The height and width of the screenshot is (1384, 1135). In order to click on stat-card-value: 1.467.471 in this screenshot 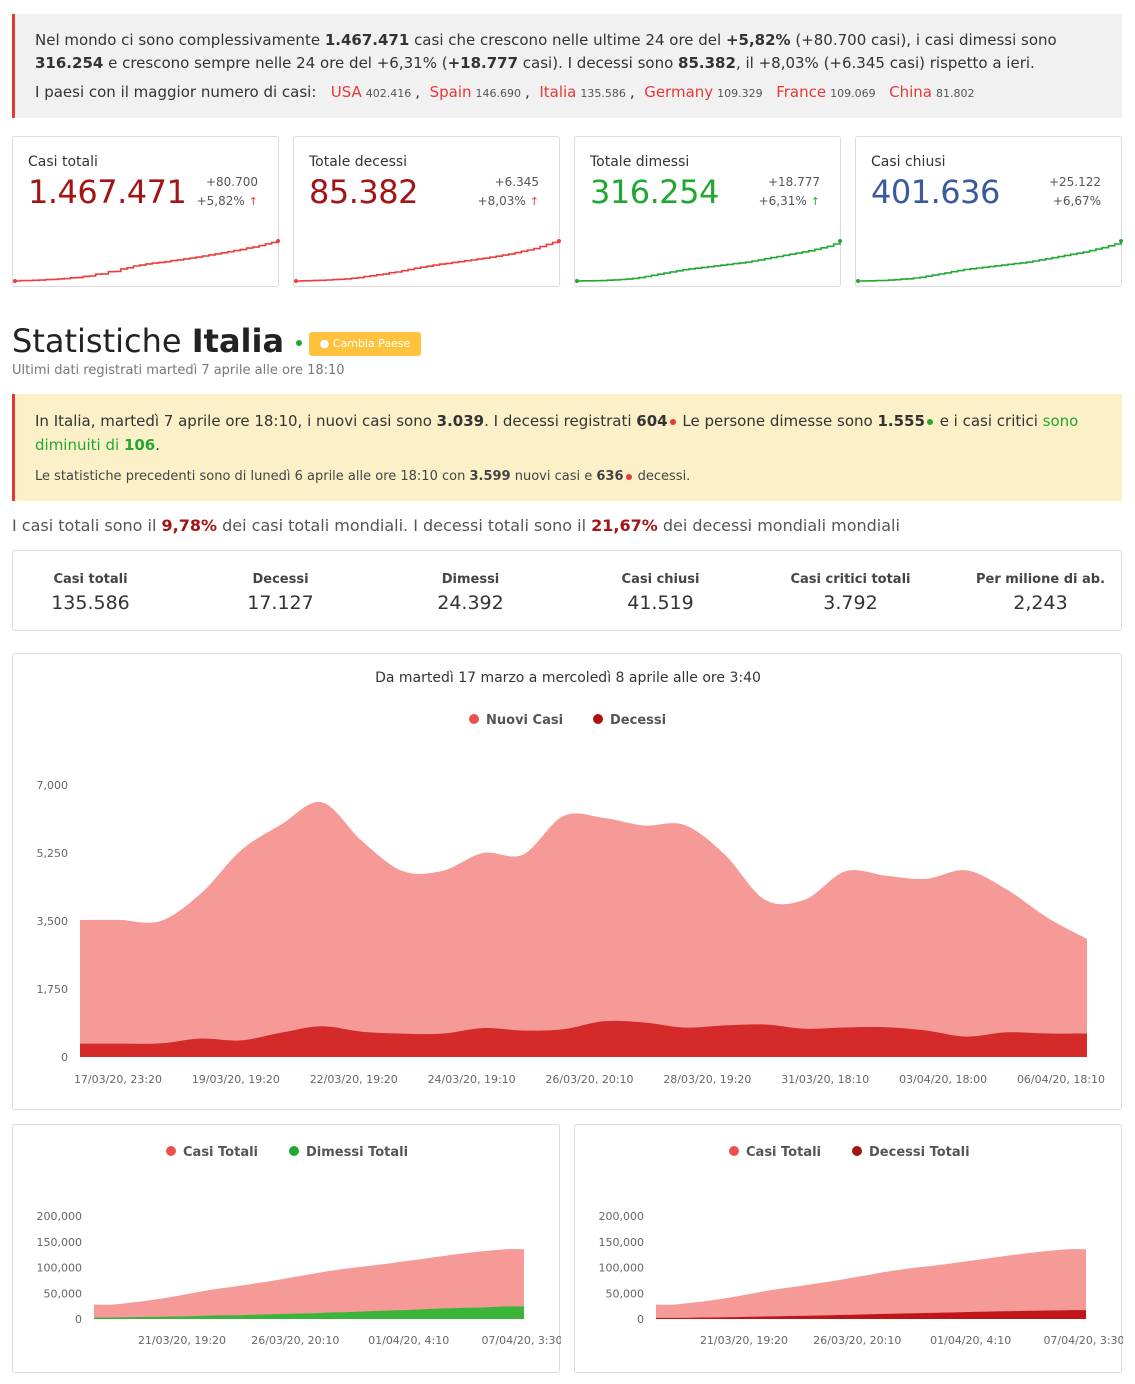, I will do `click(107, 192)`.